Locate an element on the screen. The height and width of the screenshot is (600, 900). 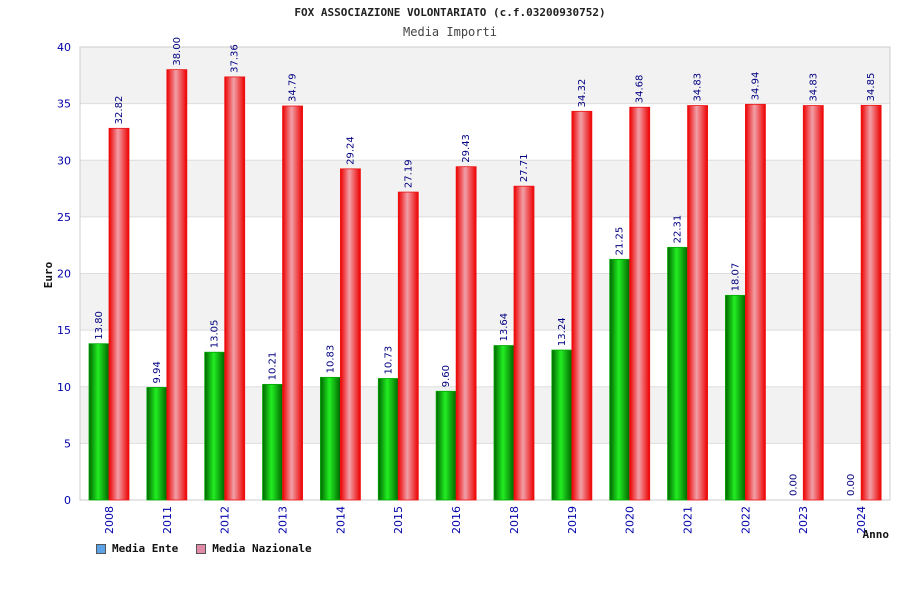
x-tick-label: 2011 is located at coordinates (167, 520).